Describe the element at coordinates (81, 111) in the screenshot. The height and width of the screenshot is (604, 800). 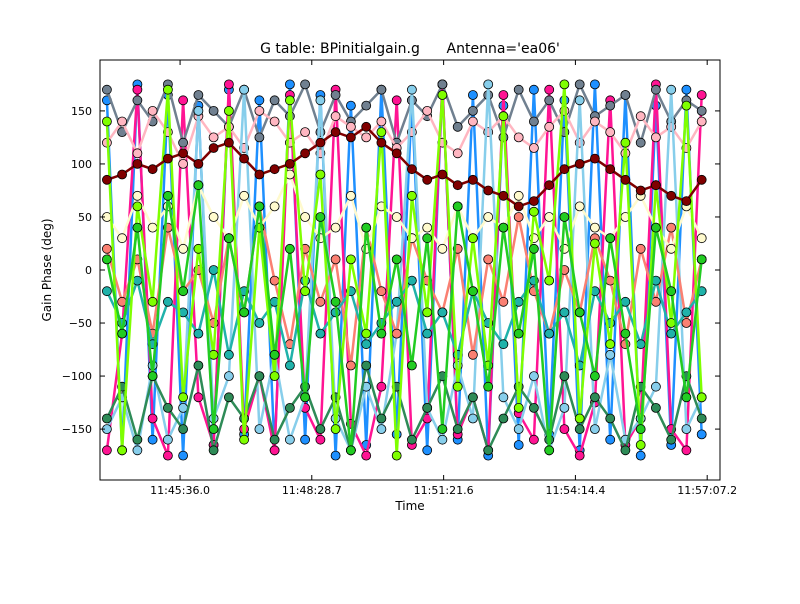
I see `y-tick-label: 150` at that location.